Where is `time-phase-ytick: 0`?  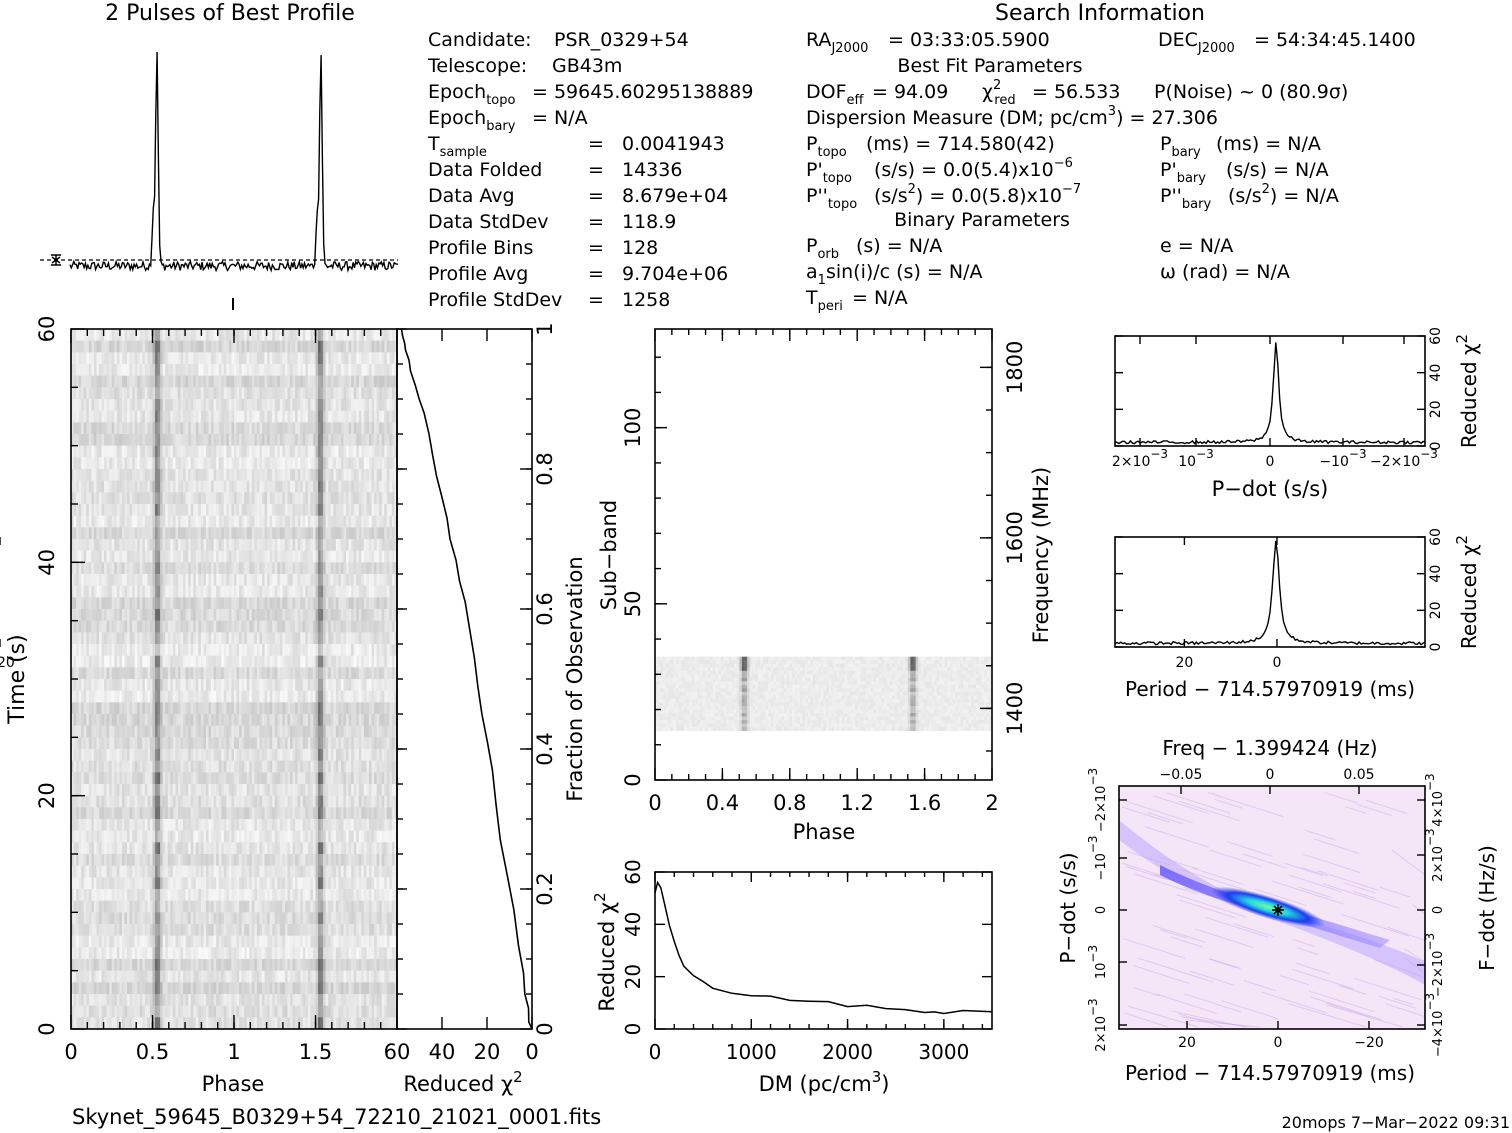 time-phase-ytick: 0 is located at coordinates (47, 1028).